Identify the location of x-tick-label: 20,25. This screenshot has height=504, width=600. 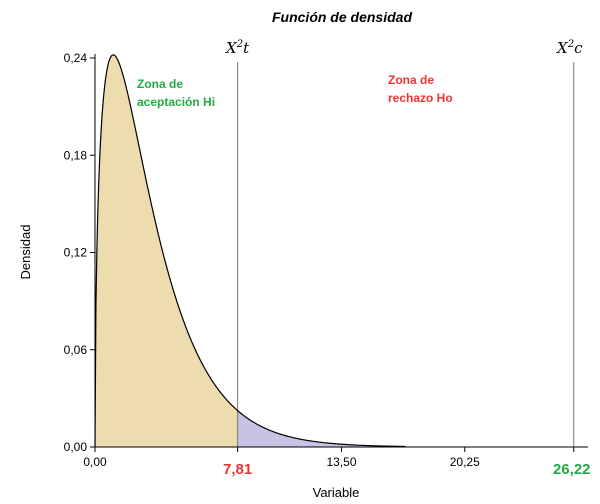
(465, 462).